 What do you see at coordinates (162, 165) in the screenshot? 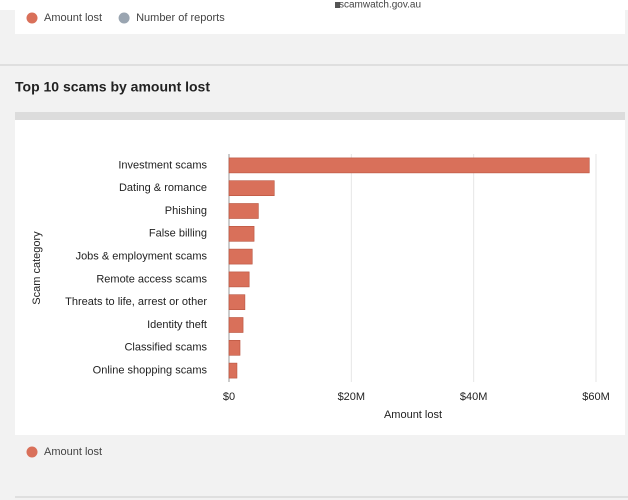
I see `y-tick-label: Investment scams` at bounding box center [162, 165].